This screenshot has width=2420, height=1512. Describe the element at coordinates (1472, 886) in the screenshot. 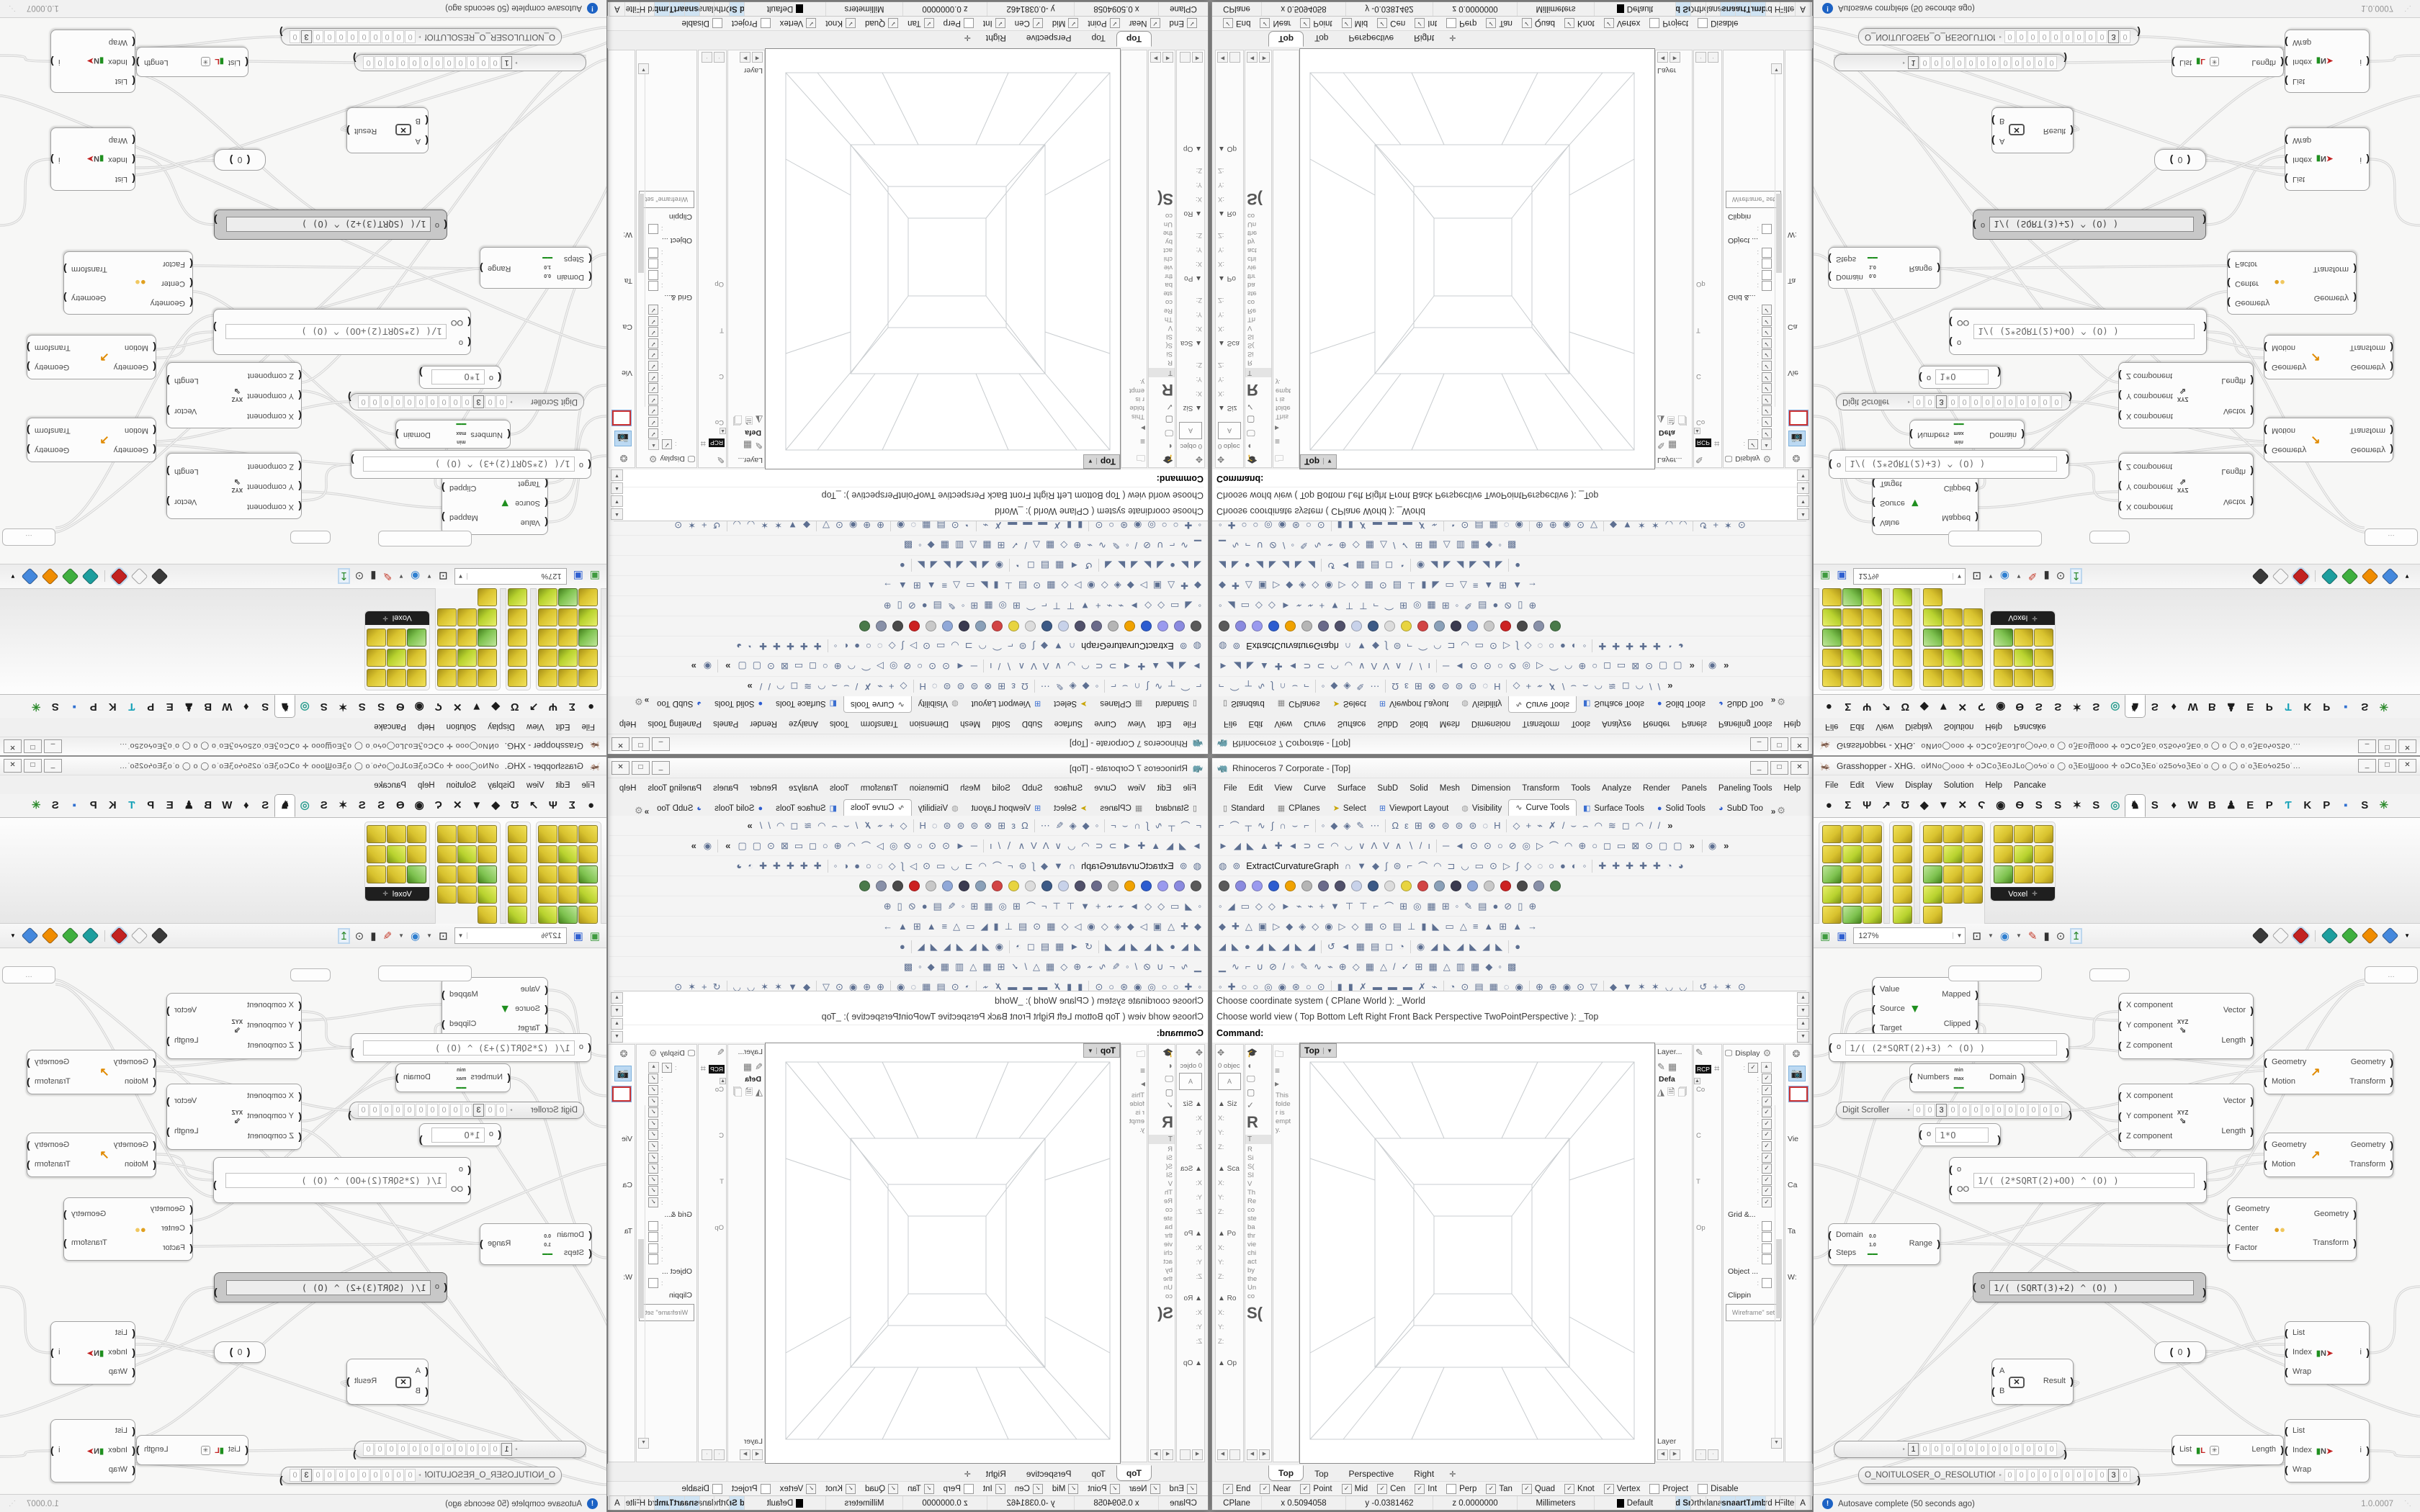

I see `toolbar-sphere-icon` at that location.